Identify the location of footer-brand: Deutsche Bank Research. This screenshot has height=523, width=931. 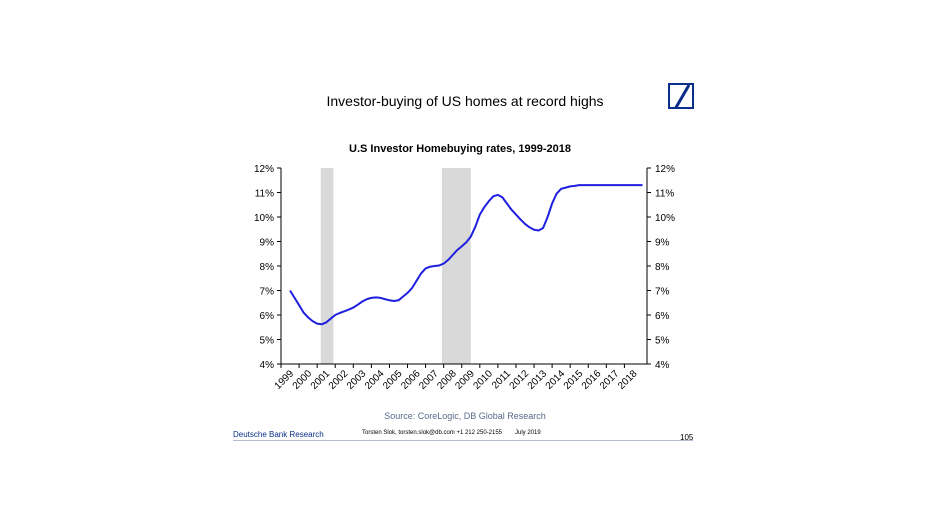
(278, 434).